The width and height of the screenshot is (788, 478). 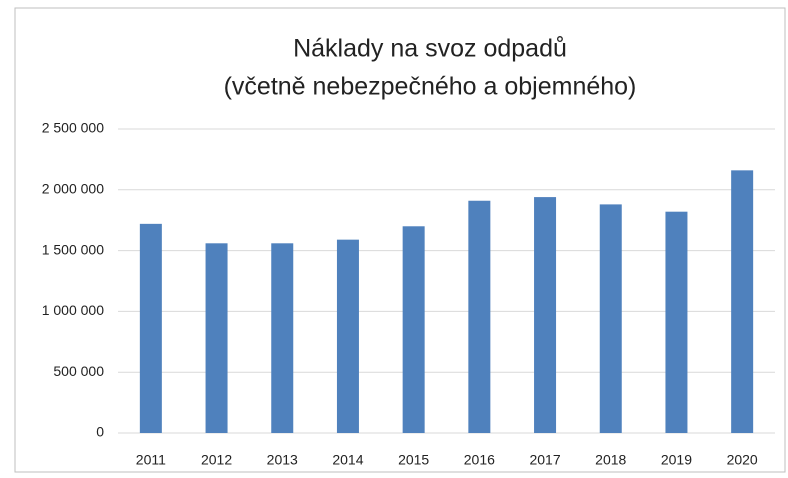 What do you see at coordinates (610, 460) in the screenshot?
I see `x-tick-label: 2018` at bounding box center [610, 460].